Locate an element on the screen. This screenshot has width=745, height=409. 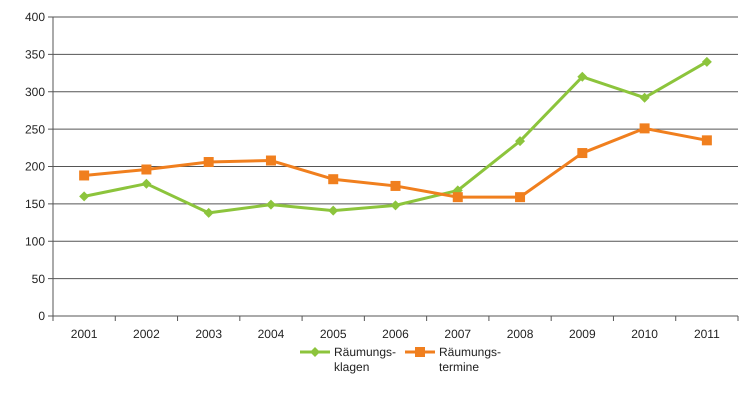
x-tick-label: 2004 is located at coordinates (271, 334).